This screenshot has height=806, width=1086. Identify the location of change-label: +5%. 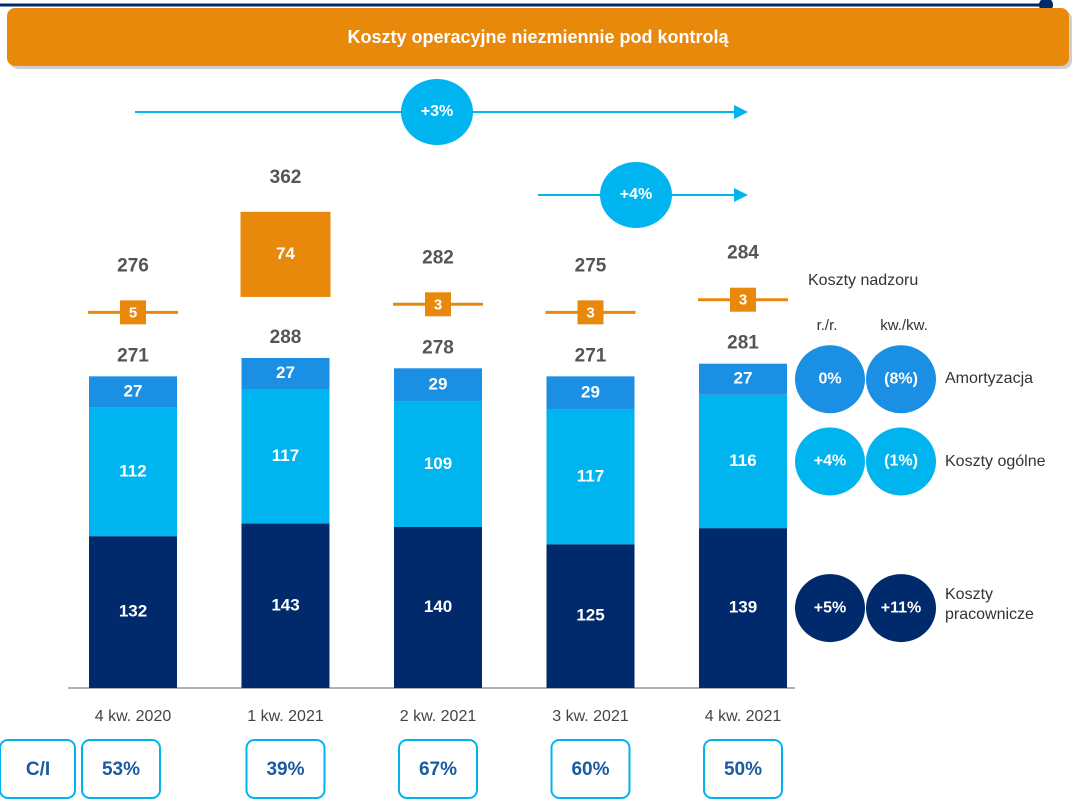
(830, 607).